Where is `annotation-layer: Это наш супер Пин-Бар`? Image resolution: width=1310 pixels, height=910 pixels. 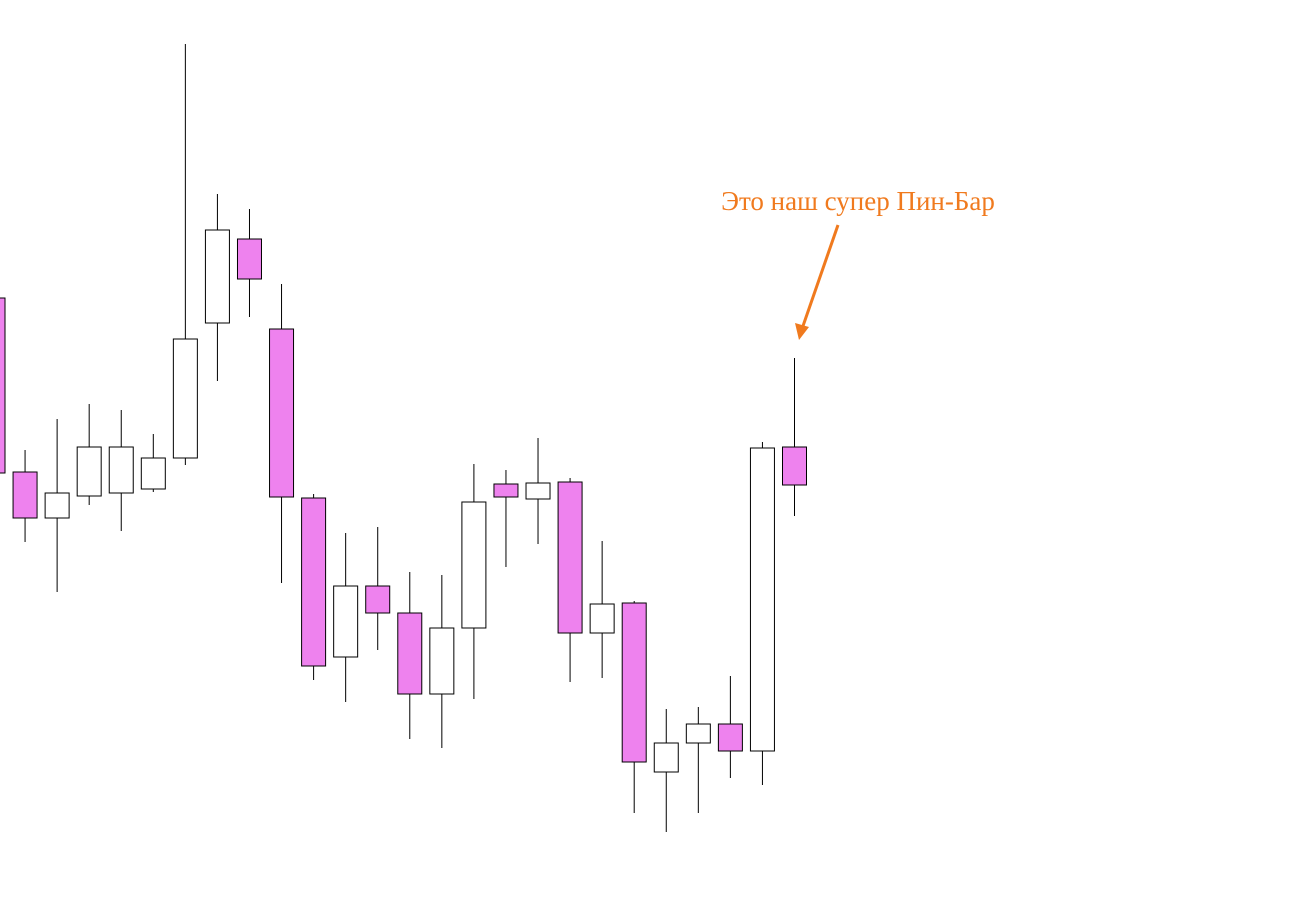 annotation-layer: Это наш супер Пин-Бар is located at coordinates (858, 263).